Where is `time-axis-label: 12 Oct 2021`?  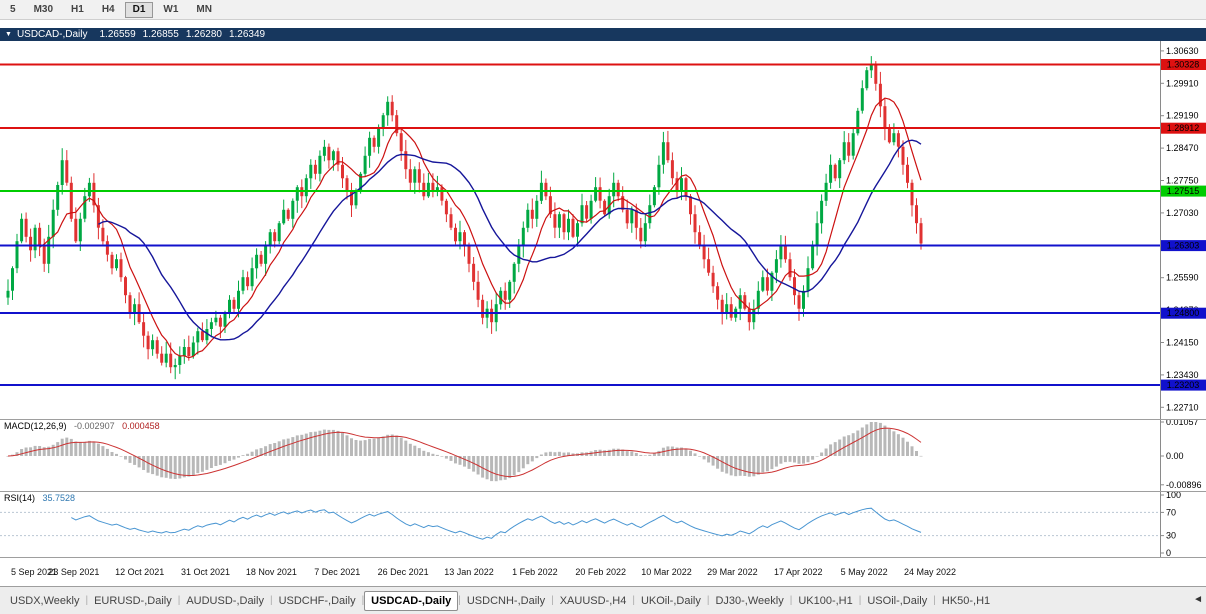 time-axis-label: 12 Oct 2021 is located at coordinates (140, 572).